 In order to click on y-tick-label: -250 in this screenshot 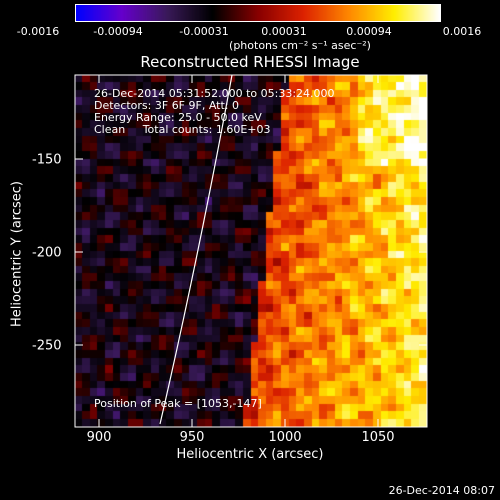, I will do `click(47, 346)`.